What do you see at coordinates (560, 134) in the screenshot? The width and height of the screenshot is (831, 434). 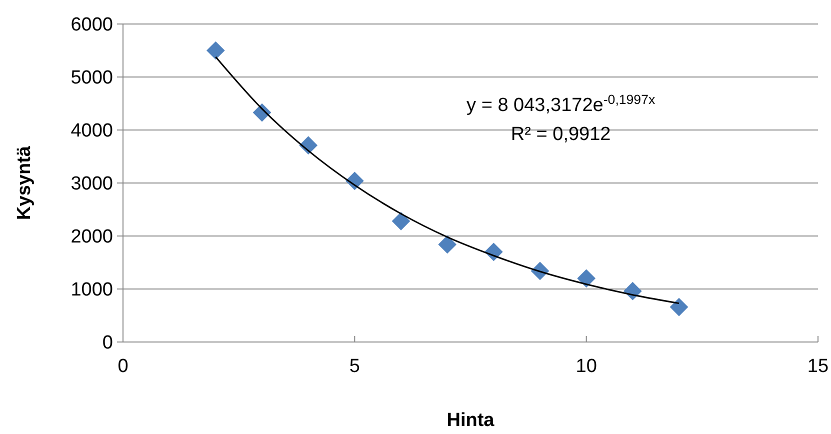 I see `annotation: R² = 0,9912` at bounding box center [560, 134].